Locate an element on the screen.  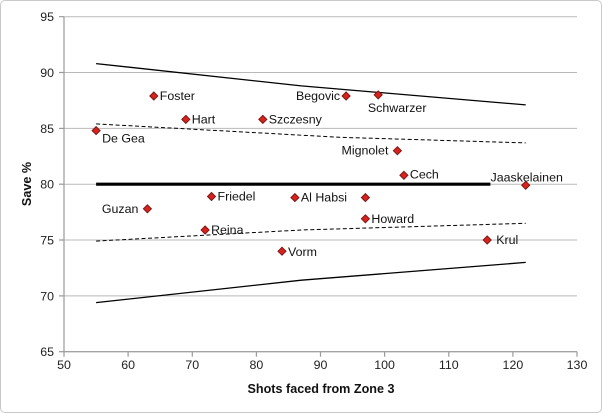
ref-line-upper-solid is located at coordinates (311, 84).